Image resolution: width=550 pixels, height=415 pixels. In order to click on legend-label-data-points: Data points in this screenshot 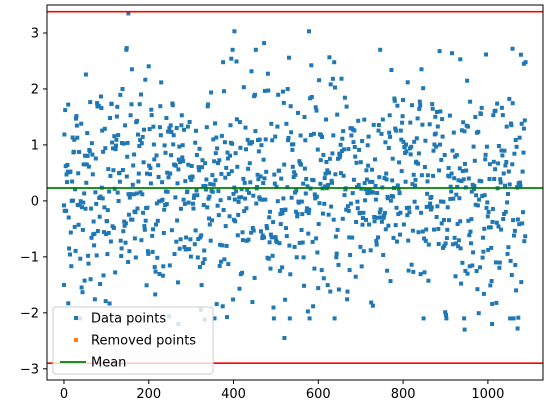, I will do `click(128, 319)`.